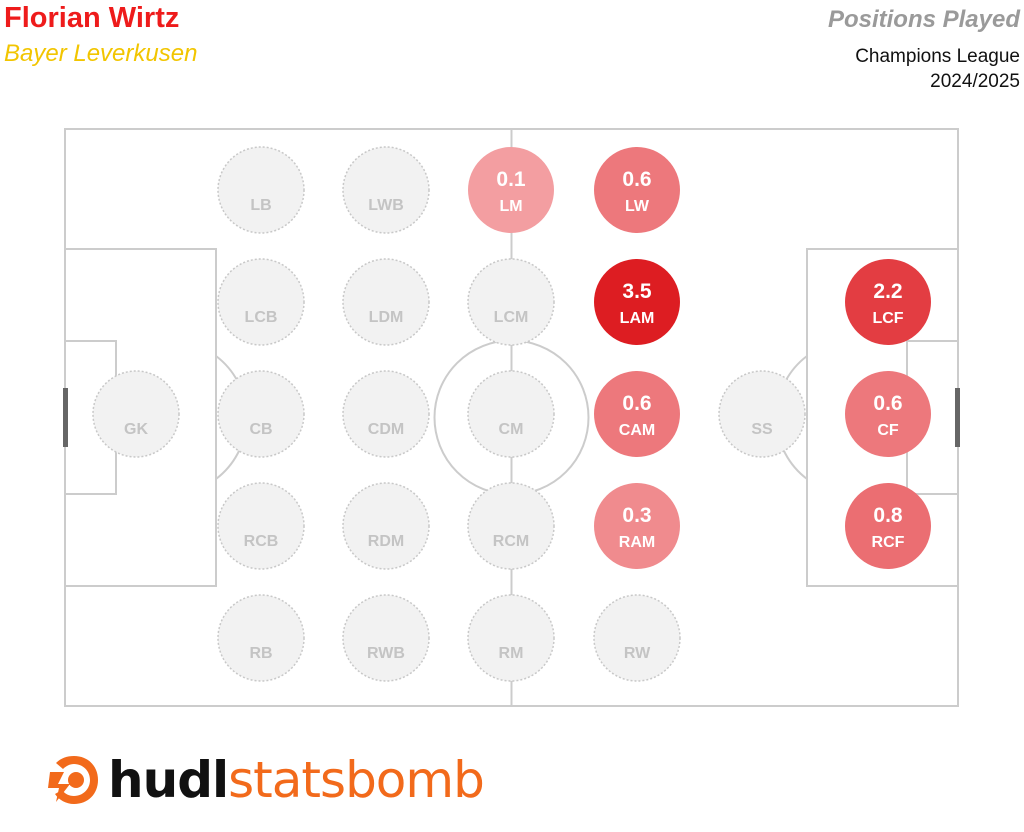  I want to click on position-rcb: RCB, so click(261, 526).